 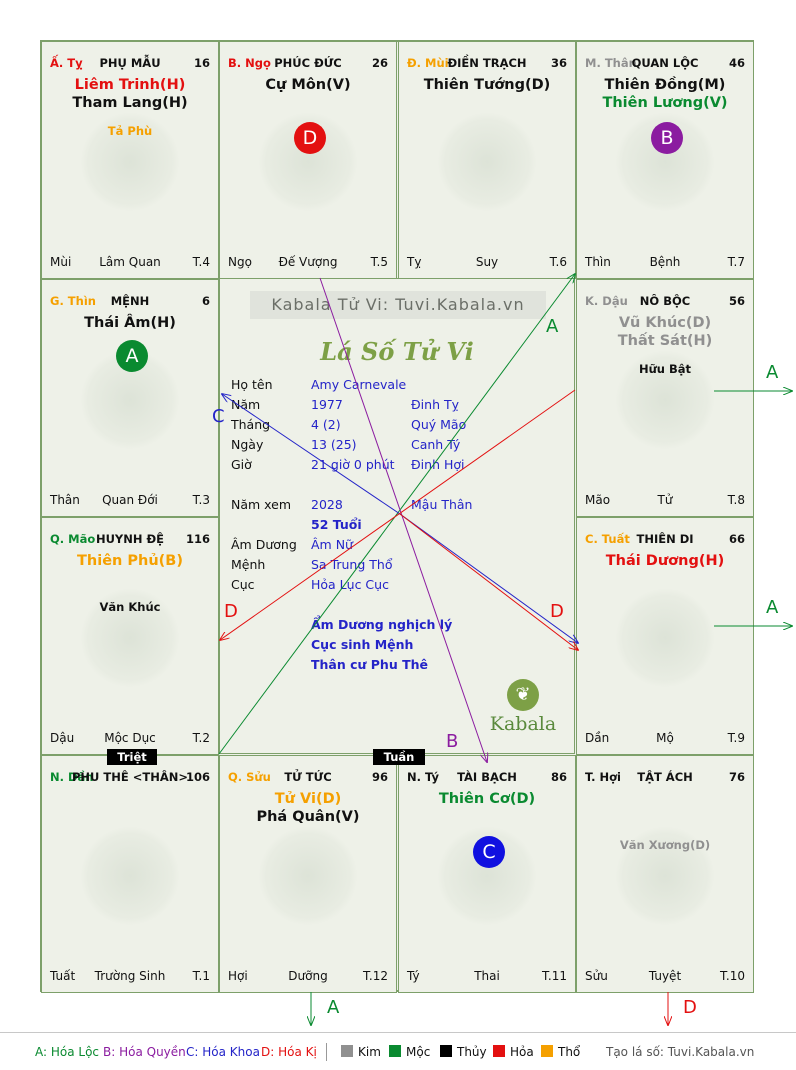 I want to click on arrow-label-c-center: C, so click(x=218, y=416).